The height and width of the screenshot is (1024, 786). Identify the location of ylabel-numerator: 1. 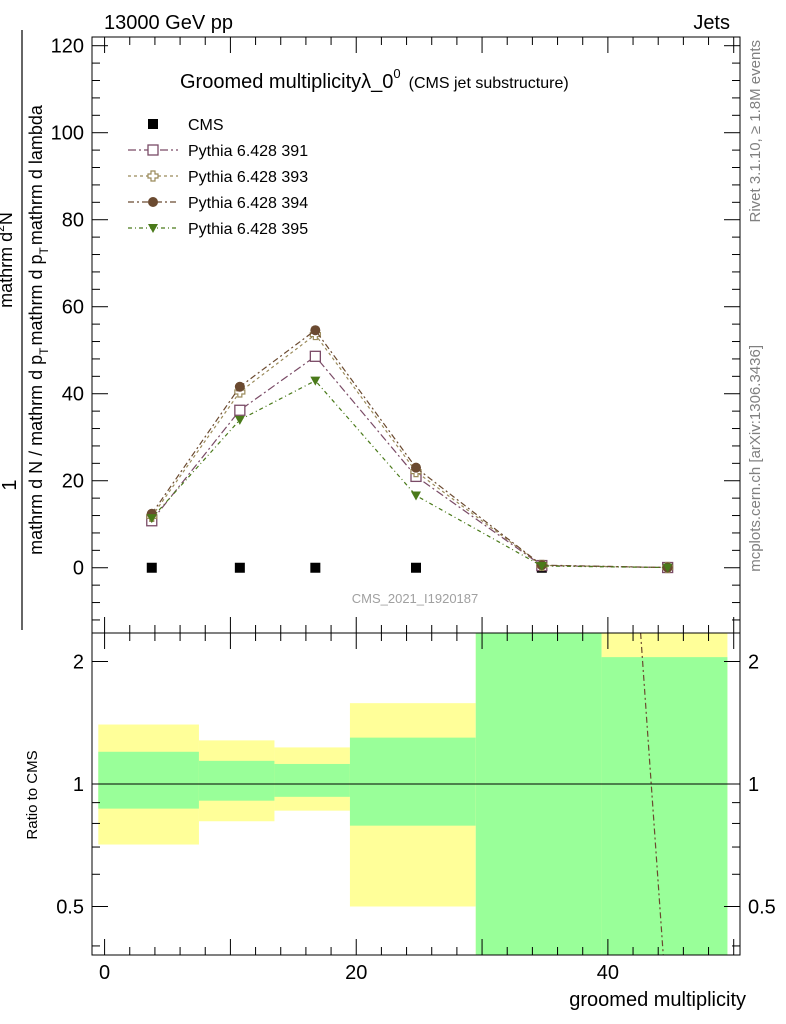
(10, 484).